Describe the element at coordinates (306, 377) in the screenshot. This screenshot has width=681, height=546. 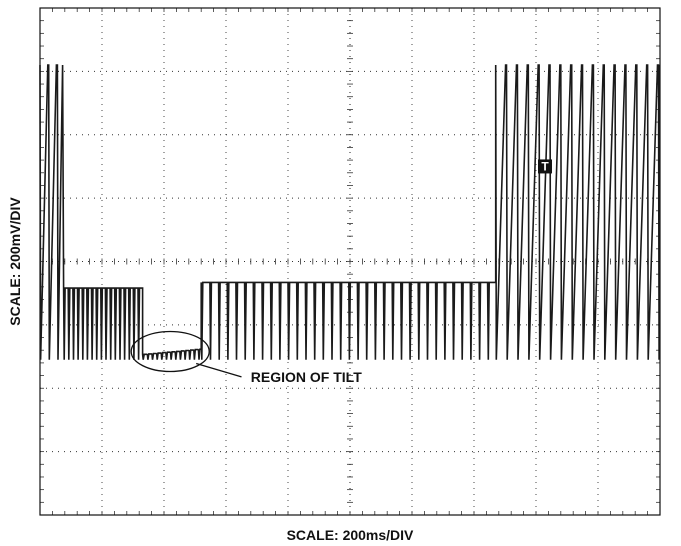
I see `tilt-annotation: REGION OF TILT` at that location.